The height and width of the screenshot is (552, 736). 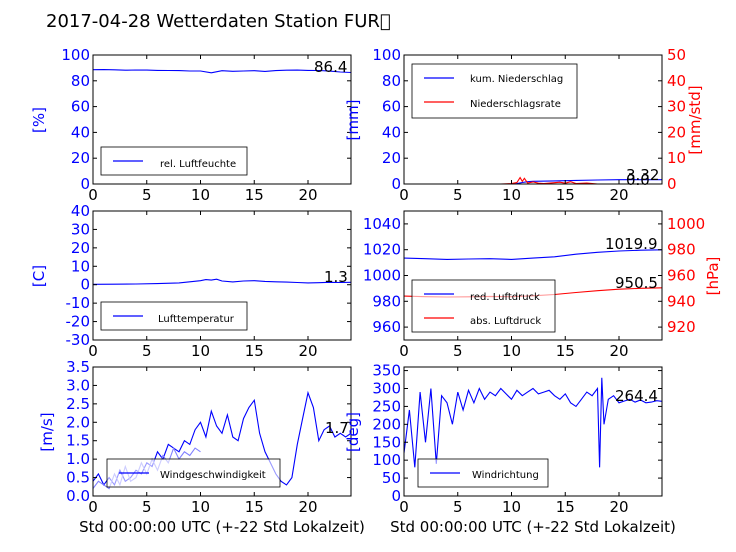 I want to click on temperature-frame, so click(x=222, y=275).